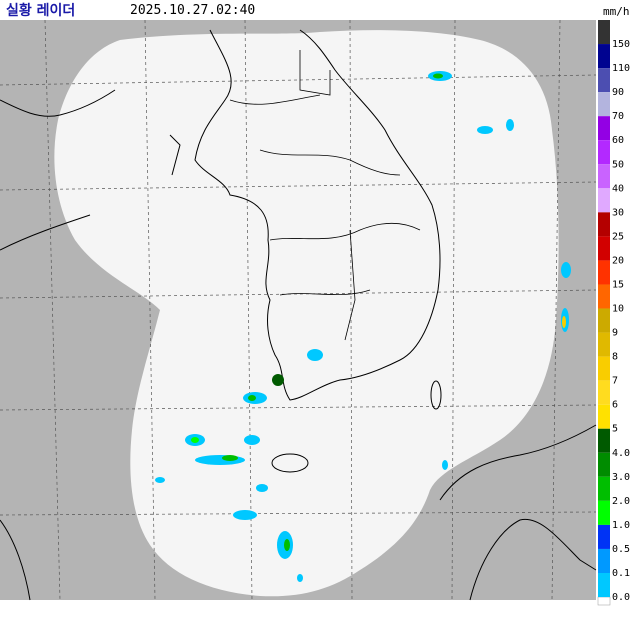 The height and width of the screenshot is (620, 635). I want to click on legend-label: 15, so click(618, 284).